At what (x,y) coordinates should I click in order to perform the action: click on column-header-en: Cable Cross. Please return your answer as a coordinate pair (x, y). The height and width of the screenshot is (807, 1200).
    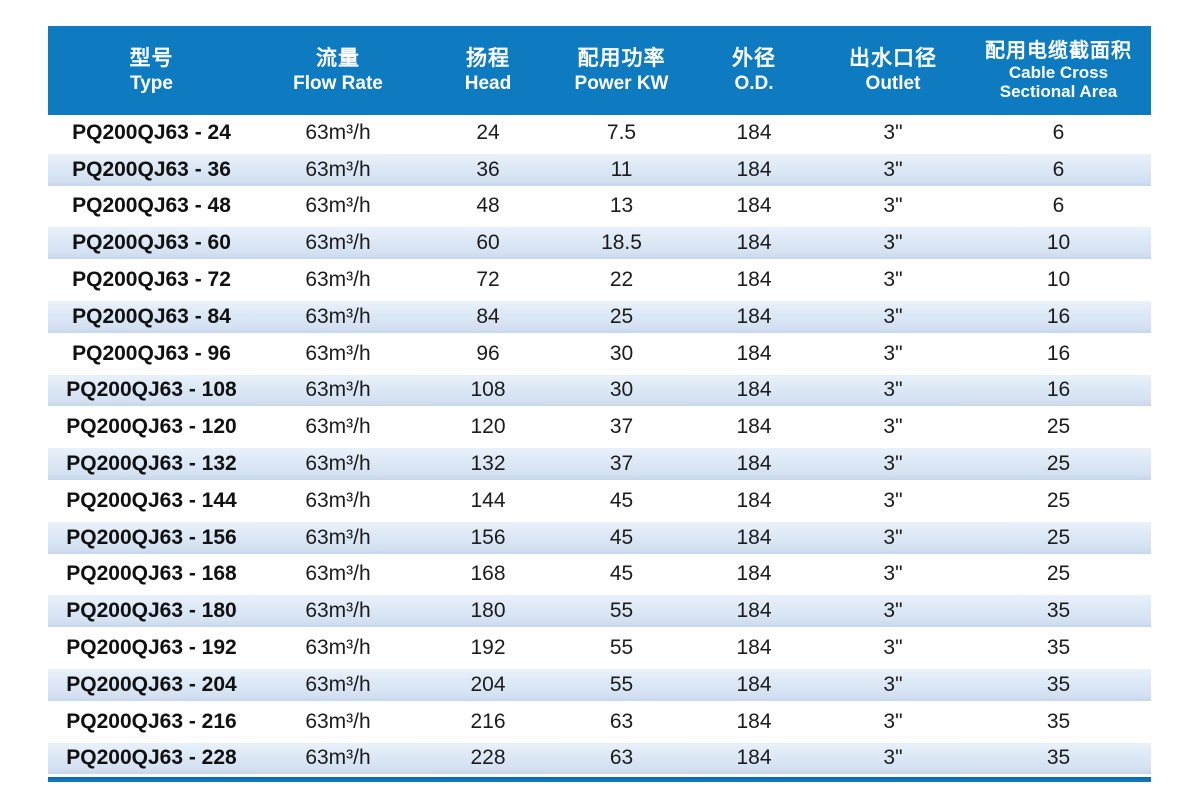
    Looking at the image, I should click on (1058, 73).